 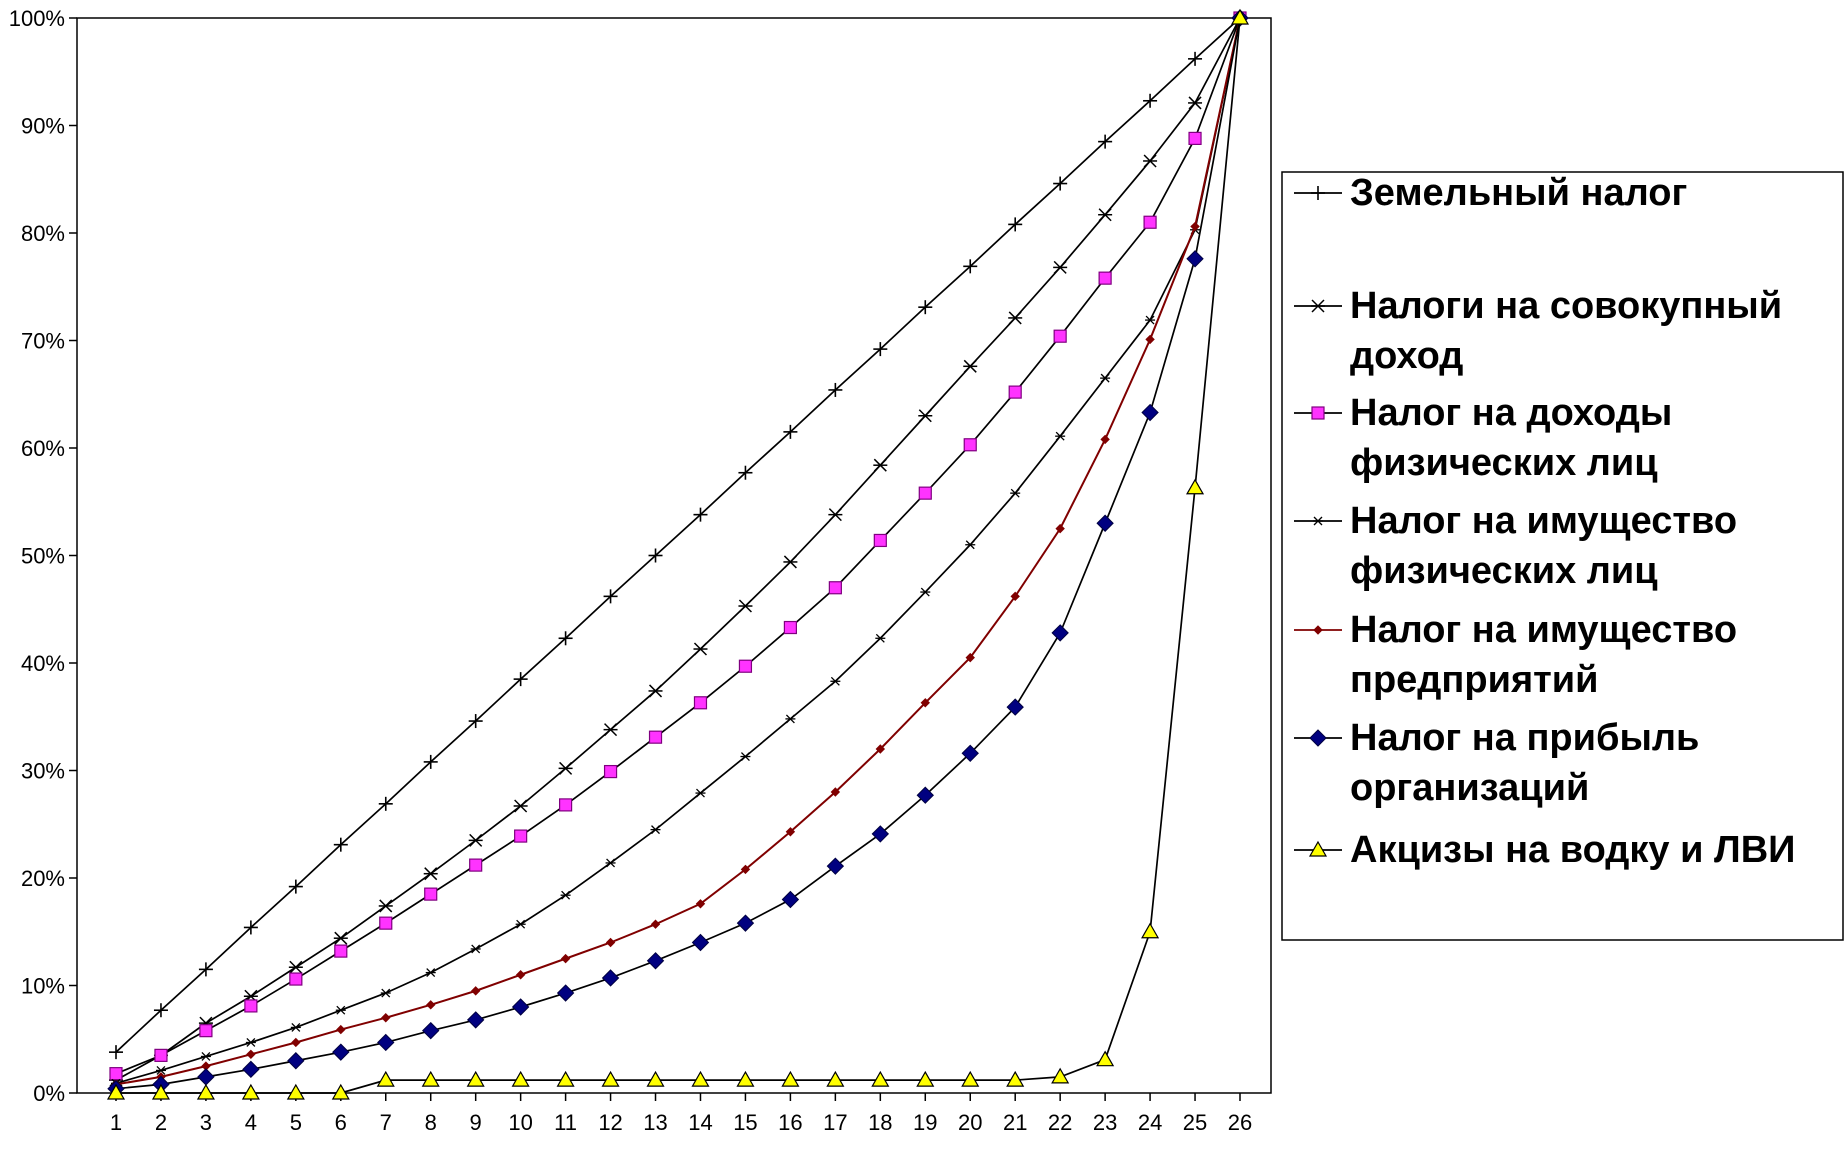 I want to click on y-tick-label: 90%, so click(x=43, y=126).